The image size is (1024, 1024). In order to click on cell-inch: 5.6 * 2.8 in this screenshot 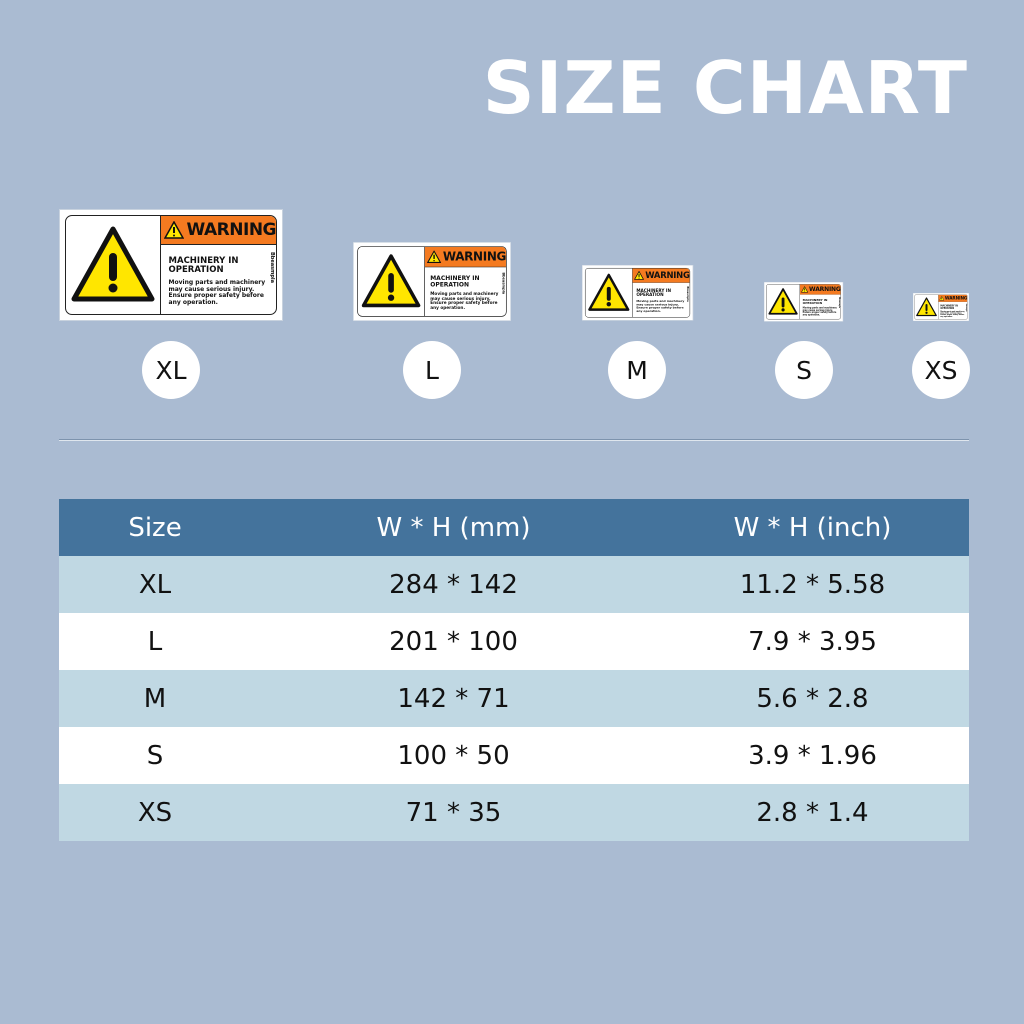, I will do `click(812, 698)`.